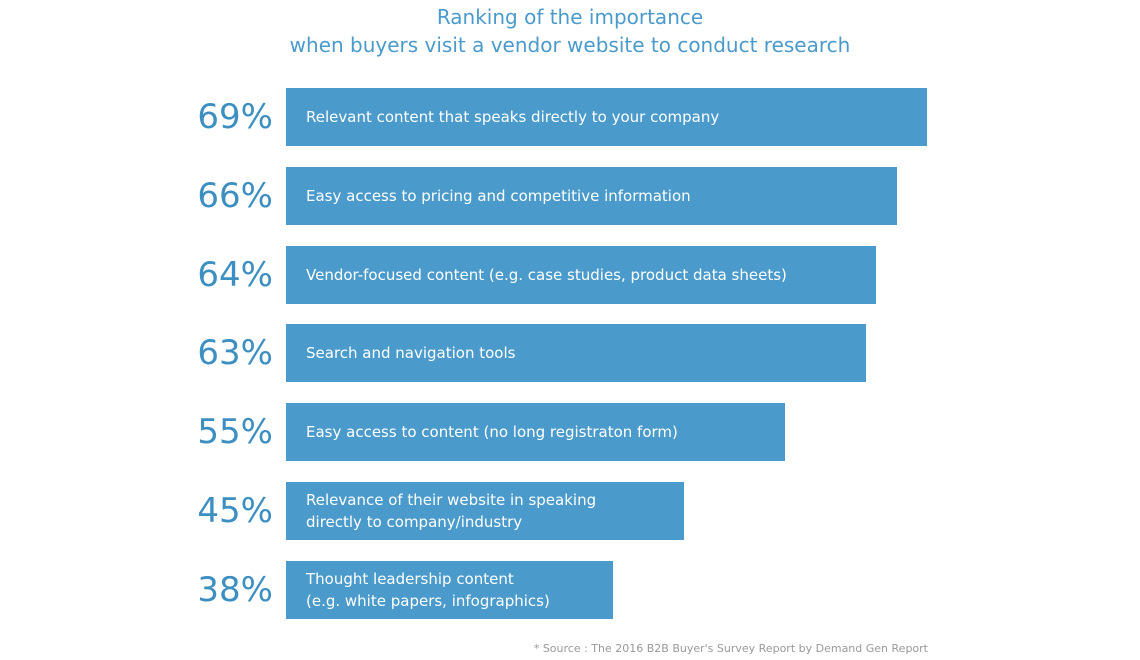  Describe the element at coordinates (235, 353) in the screenshot. I see `value-label: 63%` at that location.